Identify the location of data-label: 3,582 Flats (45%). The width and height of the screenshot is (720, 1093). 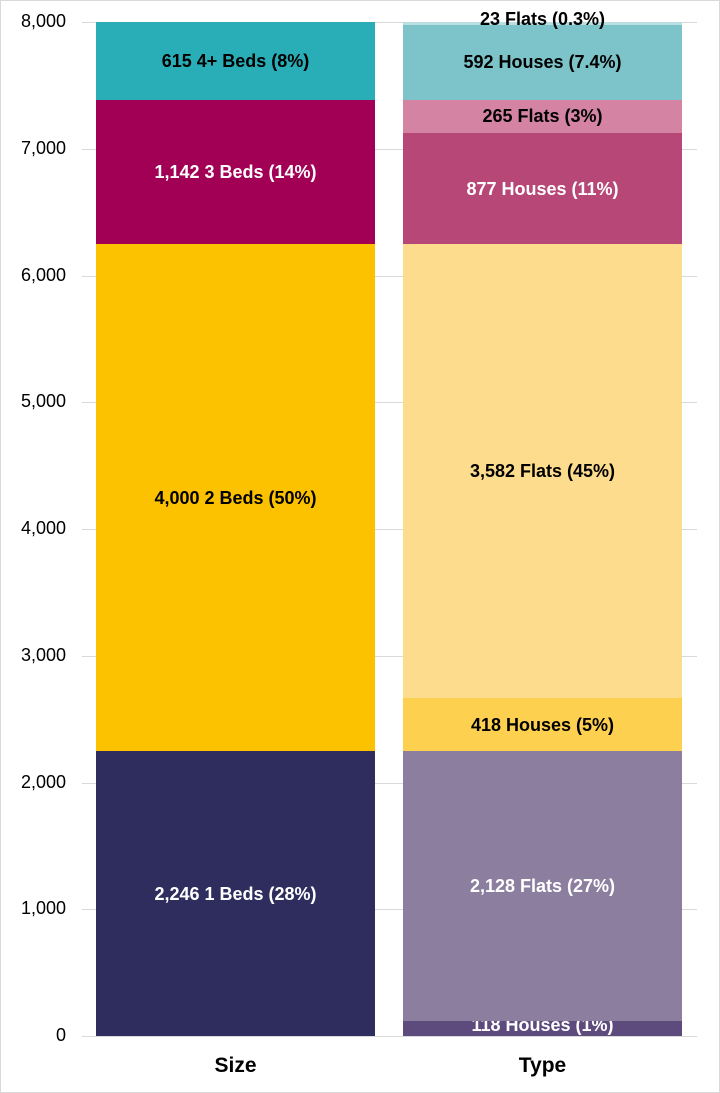
(542, 471).